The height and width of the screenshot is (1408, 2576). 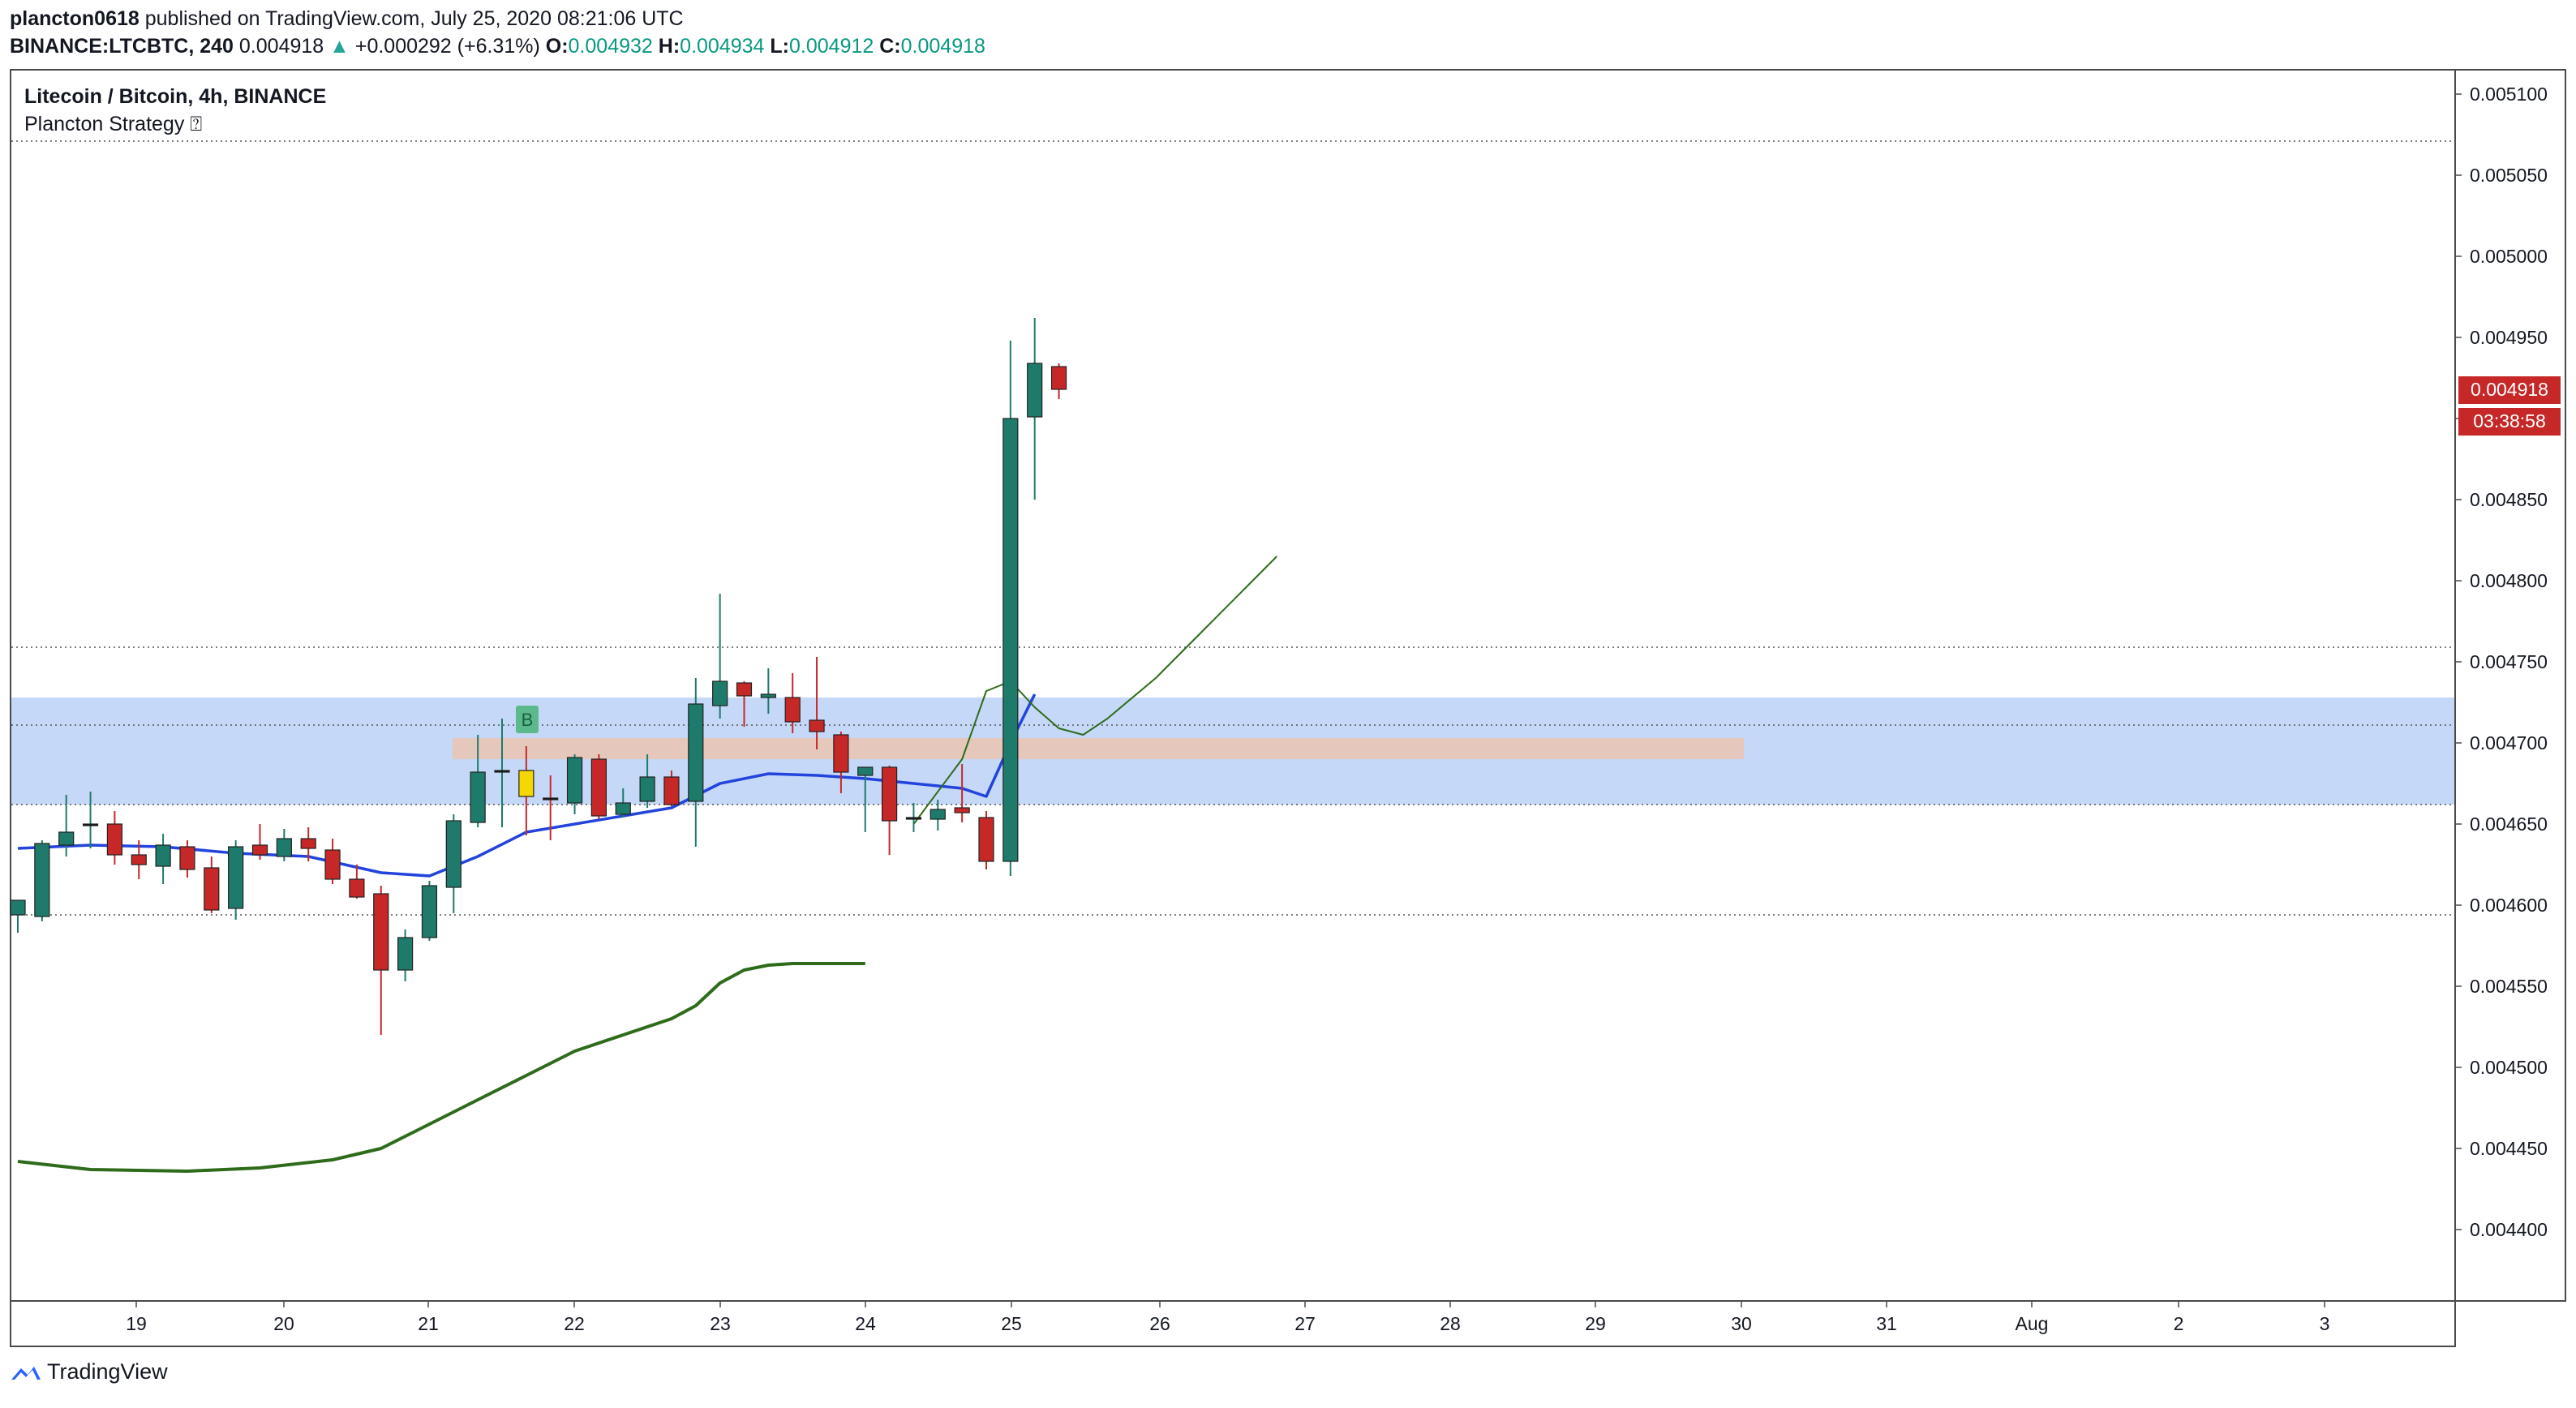 What do you see at coordinates (1227, 1317) in the screenshot?
I see `time-axis-ticks: 19 20 21 22 23 24 25 26 27 28 29 30 31 Aug 2 3` at bounding box center [1227, 1317].